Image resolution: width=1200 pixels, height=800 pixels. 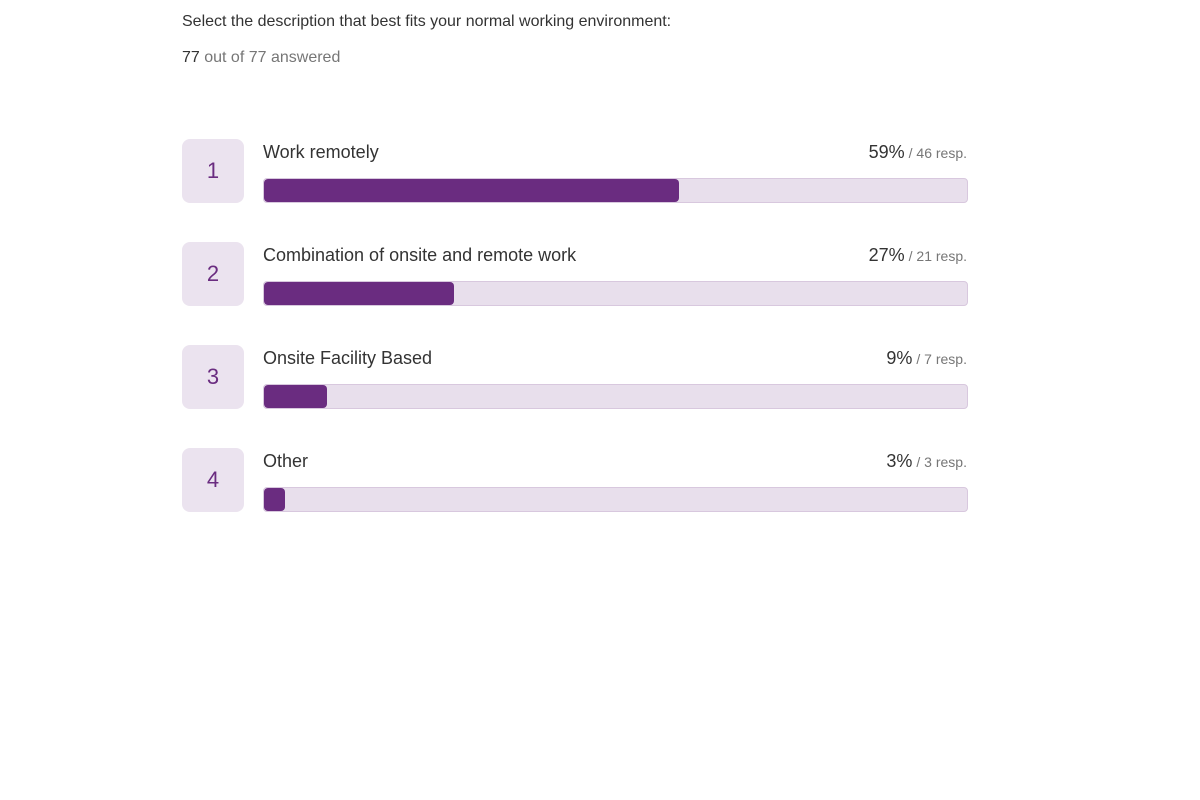 I want to click on option-responses: / 7 resp., so click(x=941, y=359).